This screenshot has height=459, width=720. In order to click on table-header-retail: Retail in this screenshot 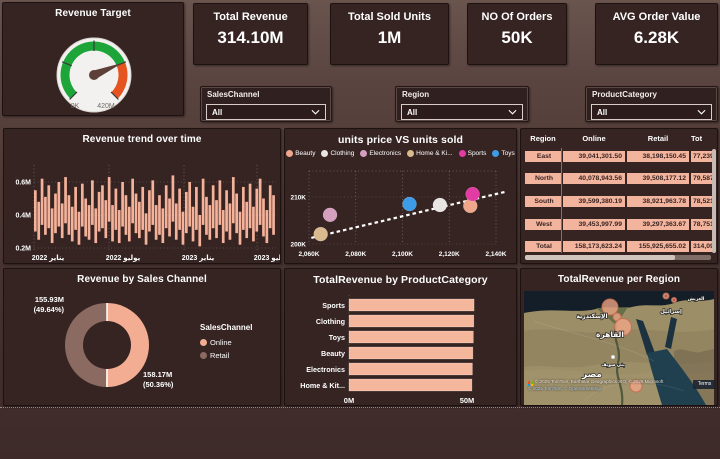, I will do `click(658, 138)`.